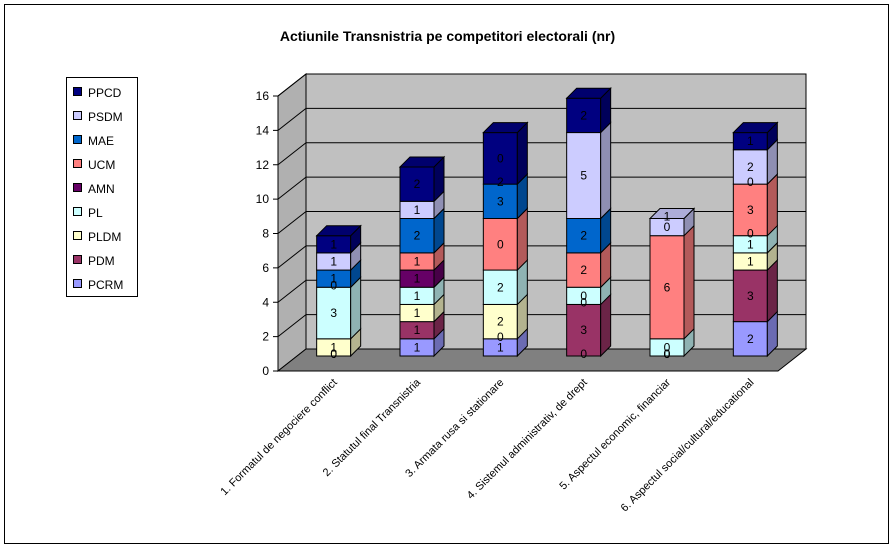 This screenshot has width=895, height=551. I want to click on y-tick-label: 2, so click(265, 337).